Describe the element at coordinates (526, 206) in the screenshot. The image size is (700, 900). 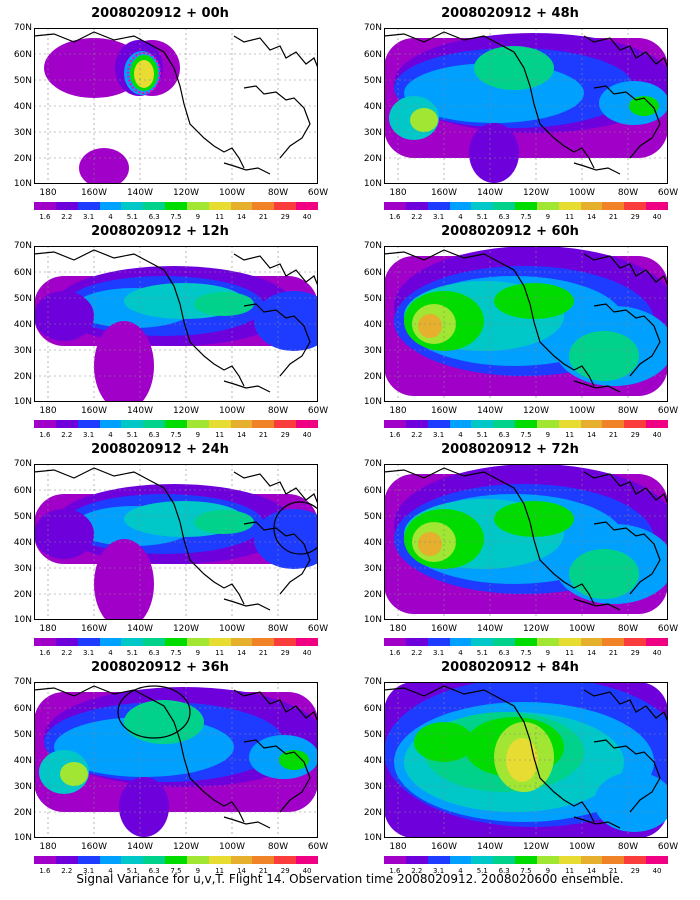
I see `colorbar` at that location.